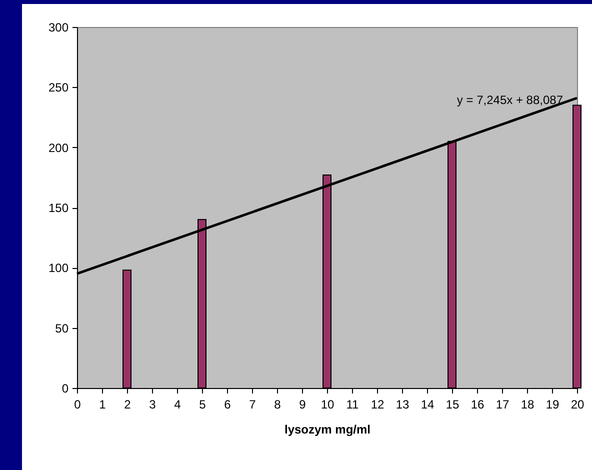  Describe the element at coordinates (58, 147) in the screenshot. I see `y-tick-label: 200` at that location.